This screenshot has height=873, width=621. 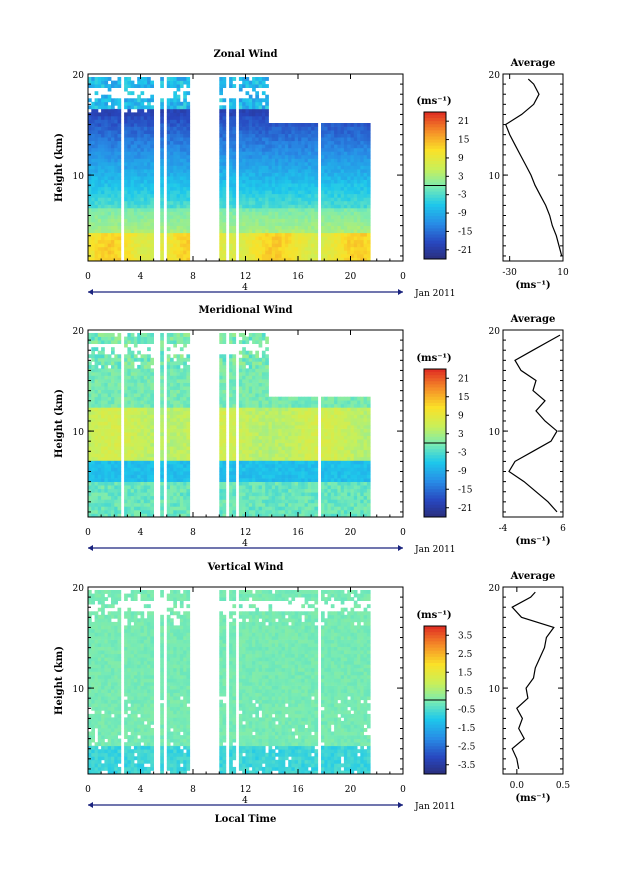 What do you see at coordinates (79, 690) in the screenshot?
I see `y-tick-label: 10` at bounding box center [79, 690].